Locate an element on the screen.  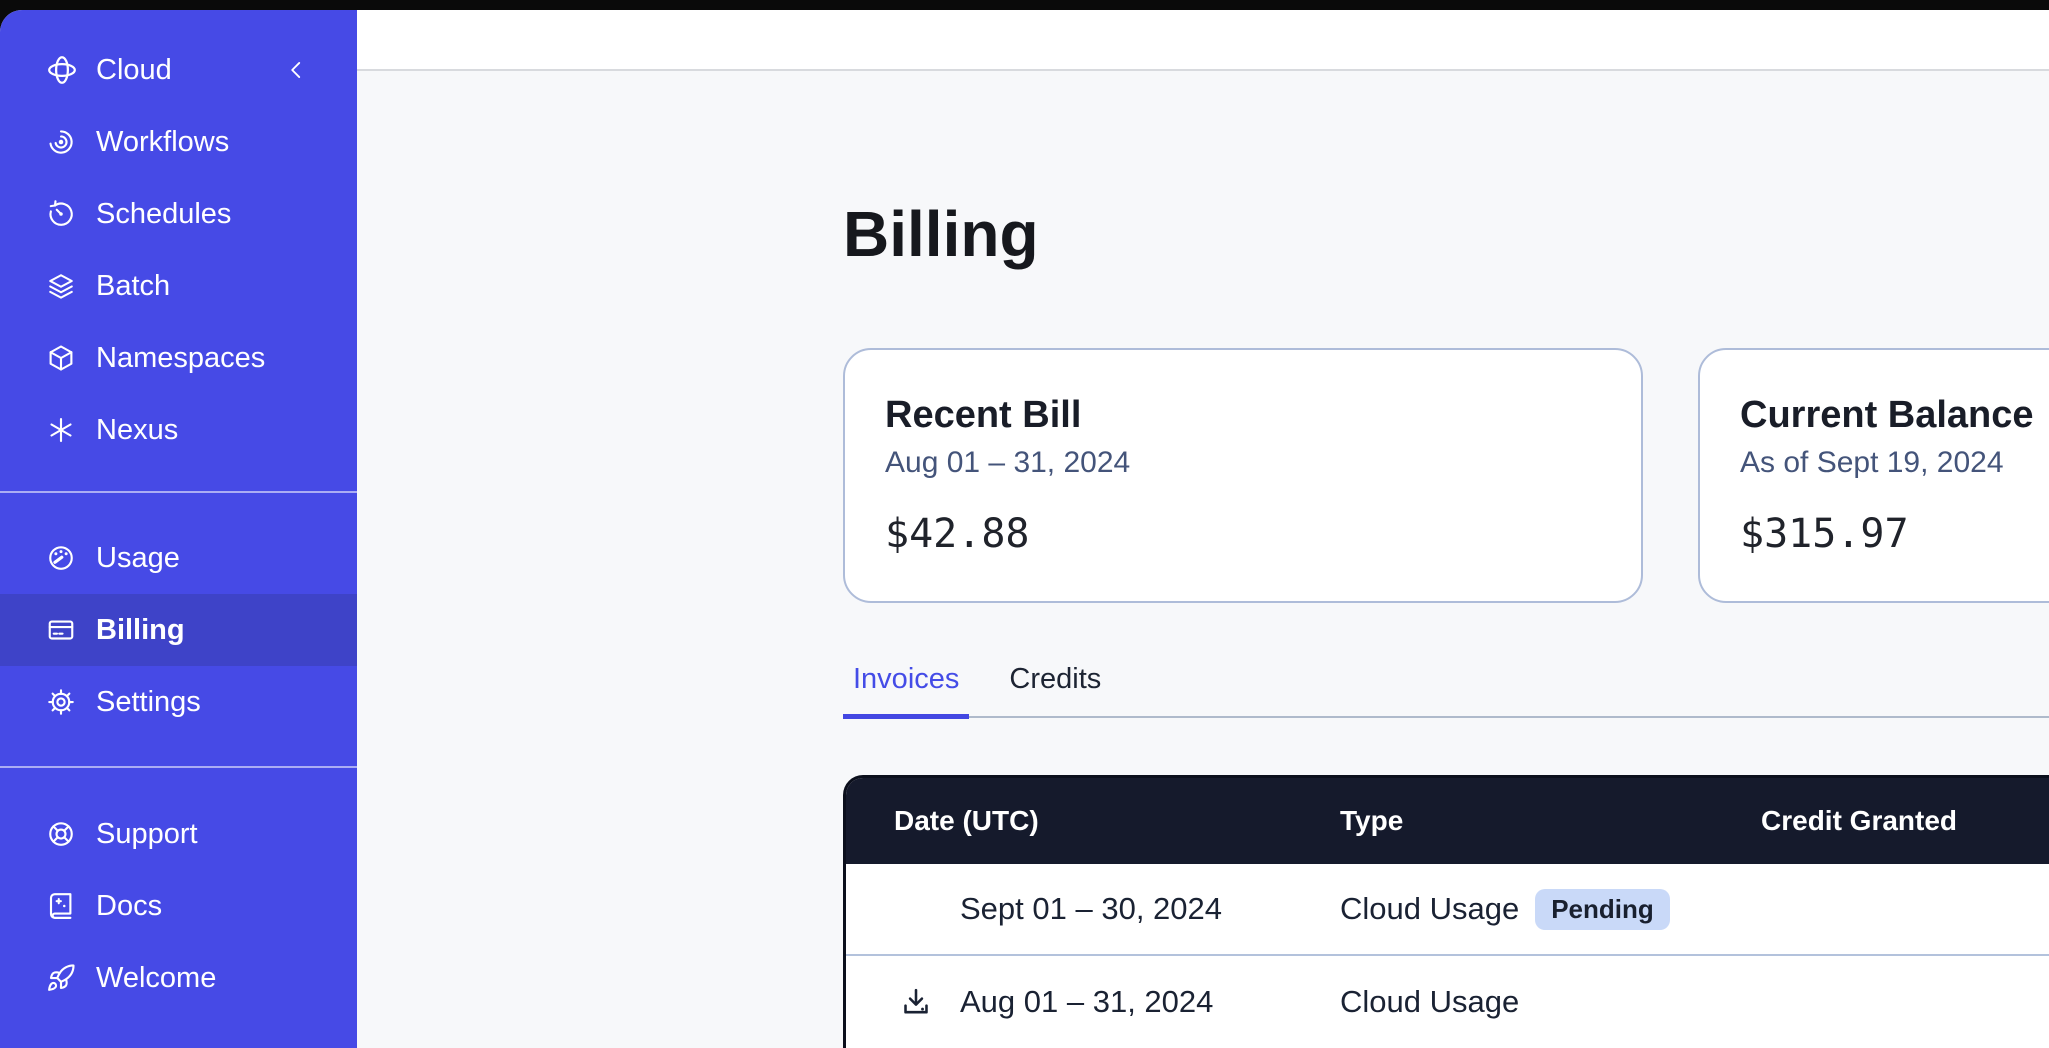
date-cell: Sept 01 – 30, 2024 is located at coordinates (1117, 909).